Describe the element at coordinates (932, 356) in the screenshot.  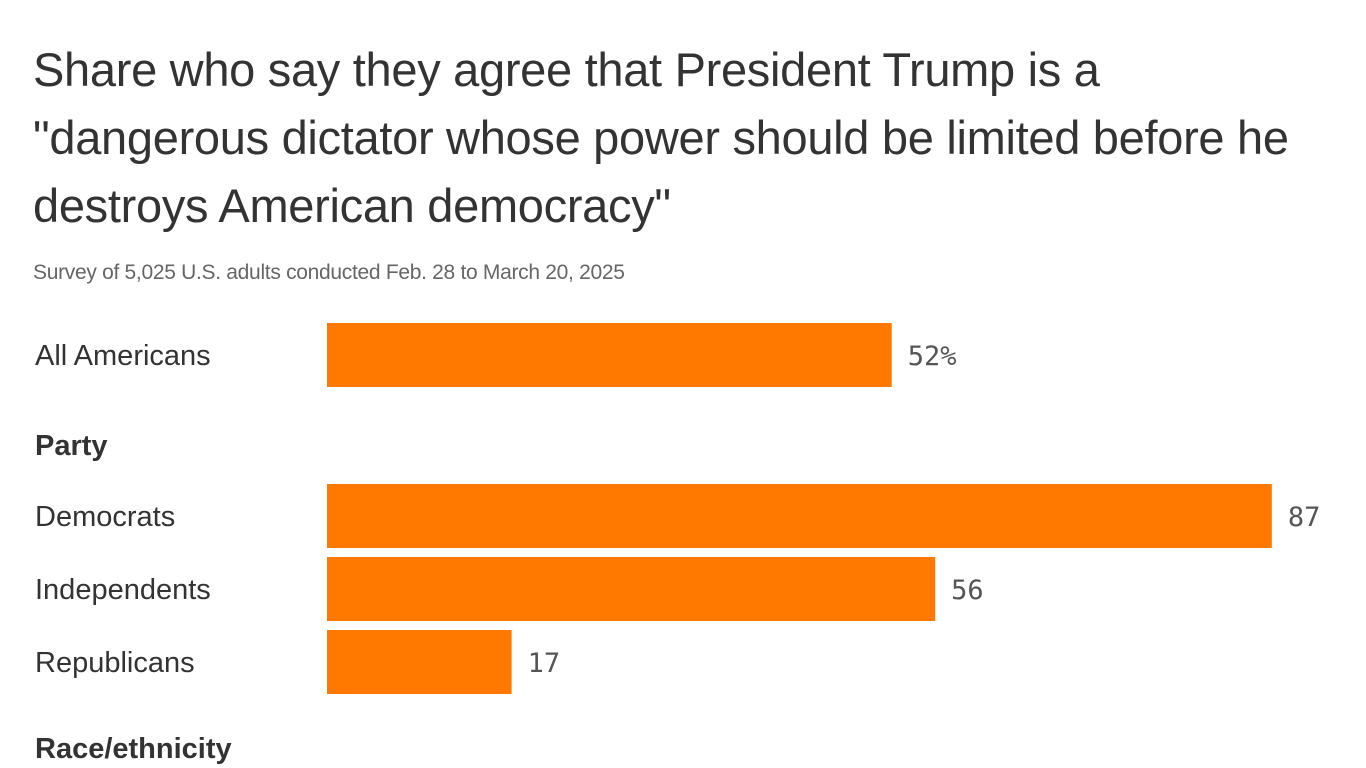
I see `value-label: 52%` at that location.